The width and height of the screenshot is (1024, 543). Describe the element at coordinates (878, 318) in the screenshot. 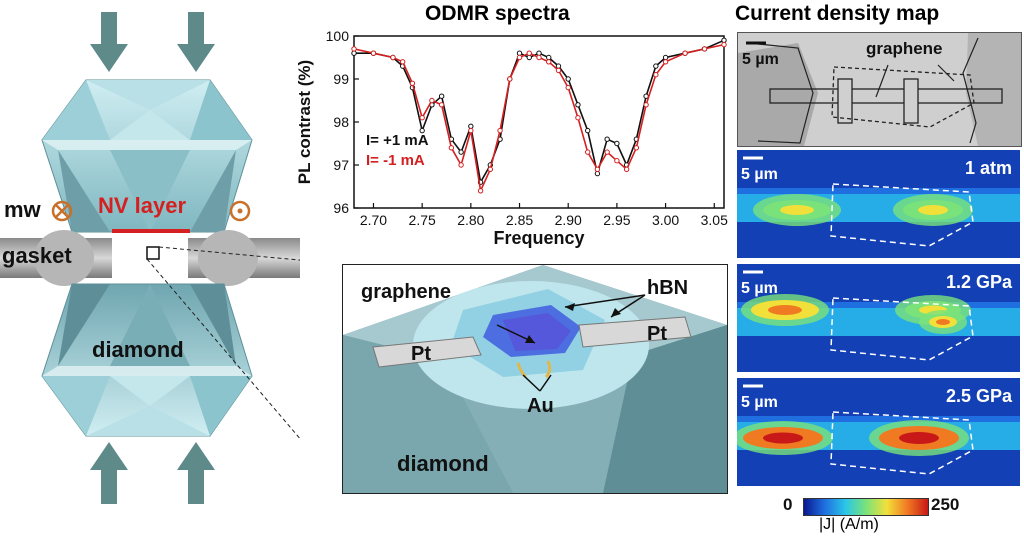

I see `current-map-1p2gpa-svg` at that location.